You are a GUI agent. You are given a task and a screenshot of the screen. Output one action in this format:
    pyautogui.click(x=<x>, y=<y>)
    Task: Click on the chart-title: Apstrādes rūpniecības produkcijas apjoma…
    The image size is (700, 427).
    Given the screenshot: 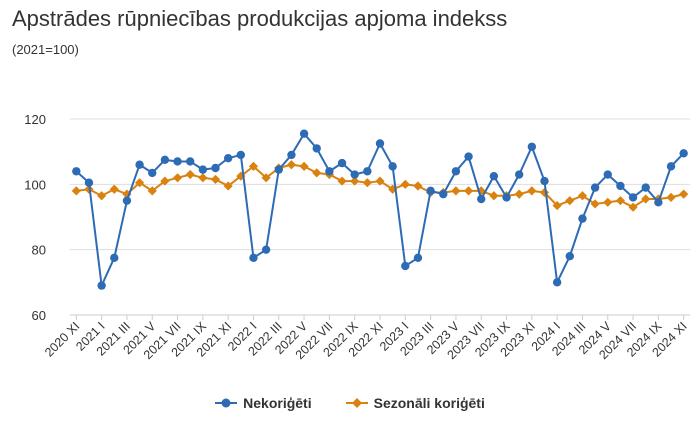 What is the action you would take?
    pyautogui.click(x=260, y=18)
    